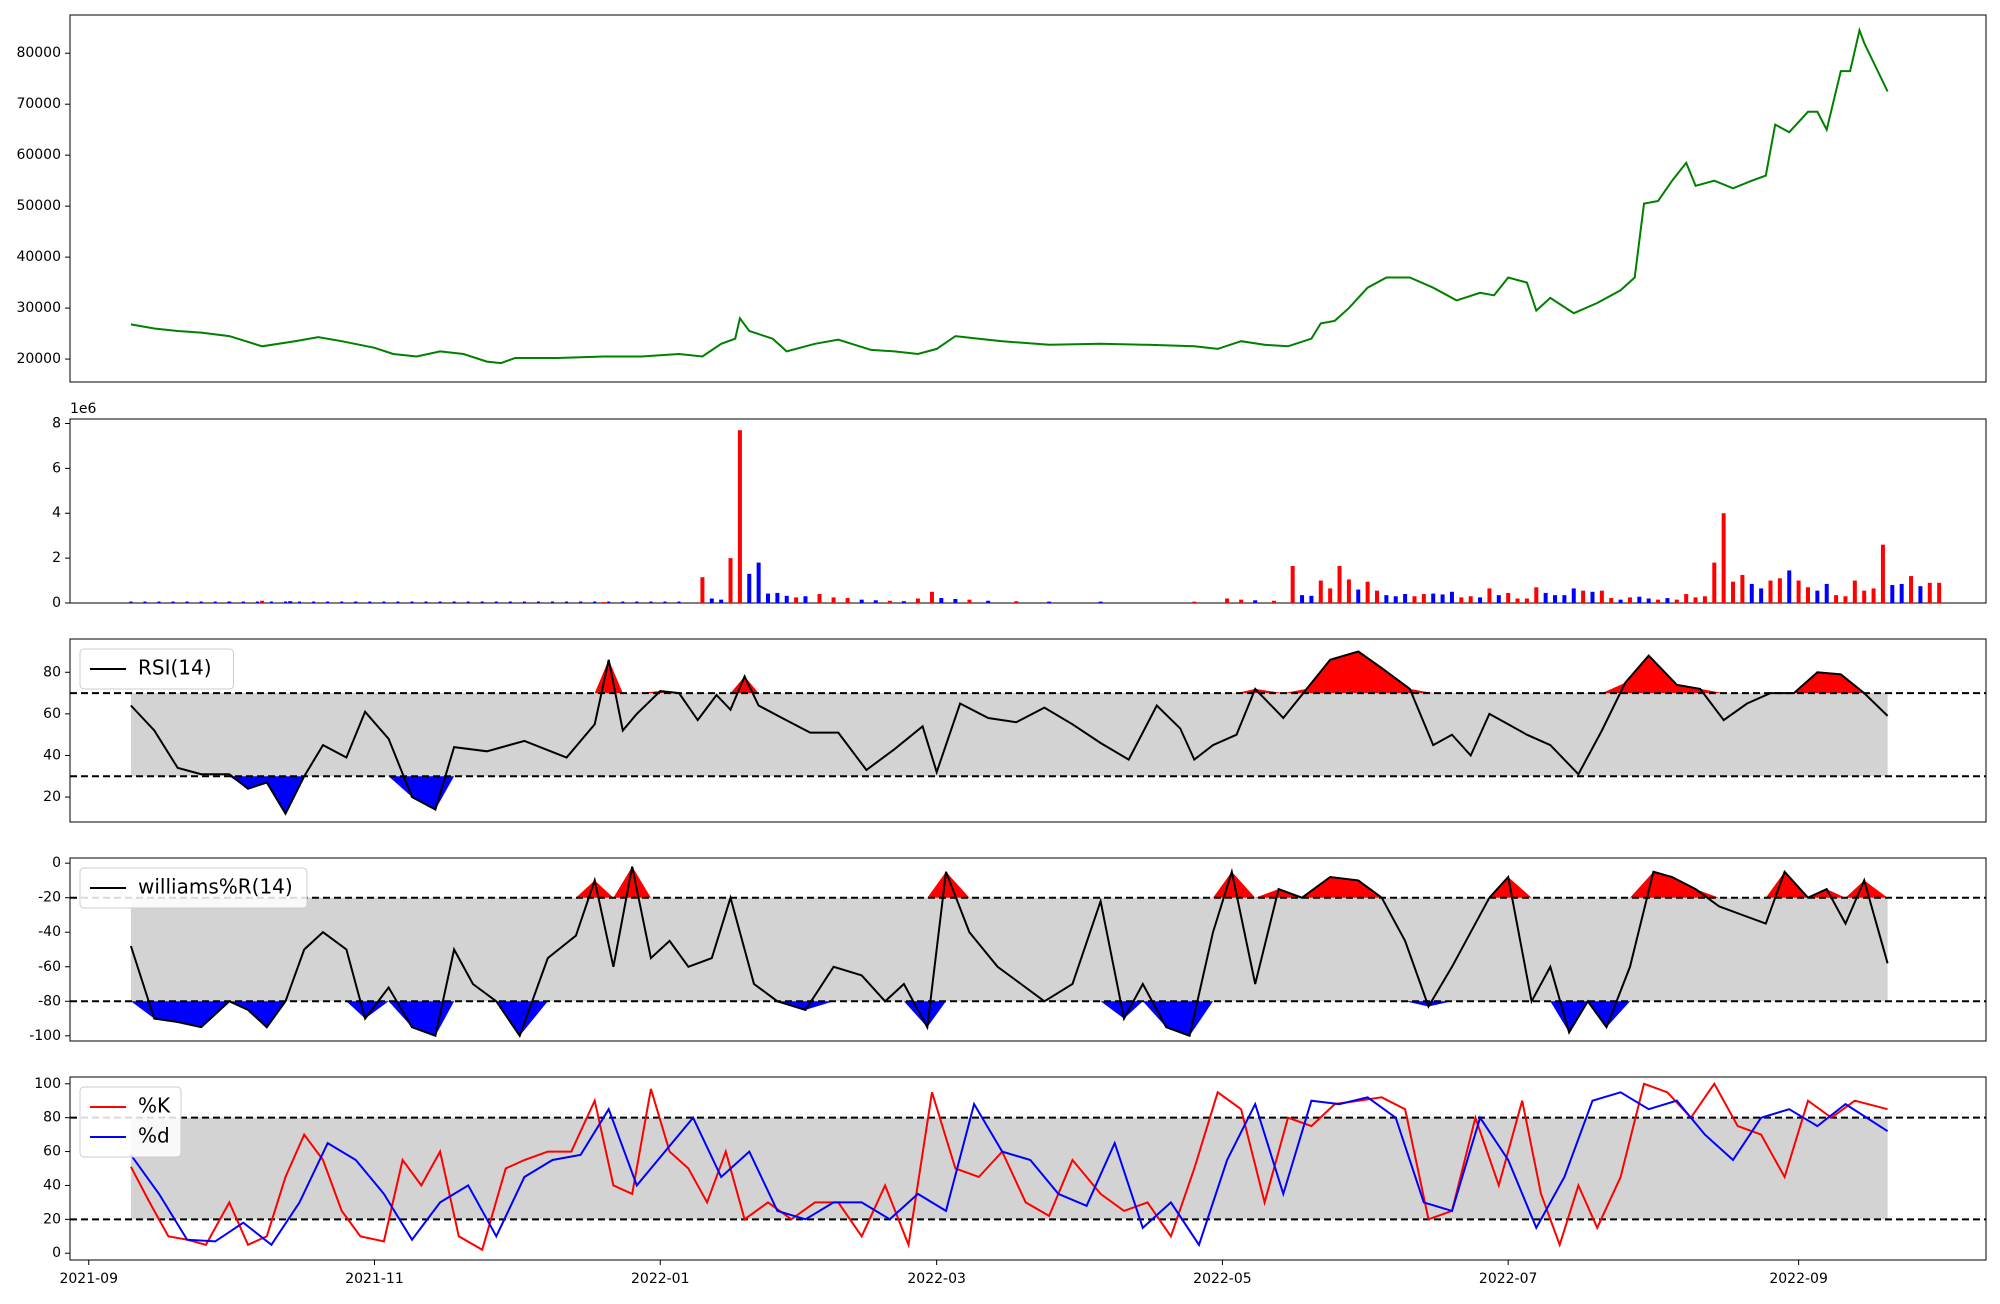 The width and height of the screenshot is (2000, 1304). I want to click on stochastic-k-line, so click(1009, 1166).